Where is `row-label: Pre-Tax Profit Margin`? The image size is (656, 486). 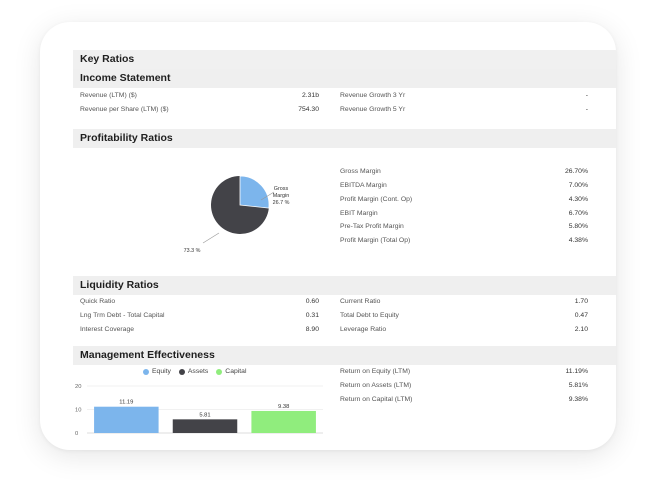 row-label: Pre-Tax Profit Margin is located at coordinates (372, 226).